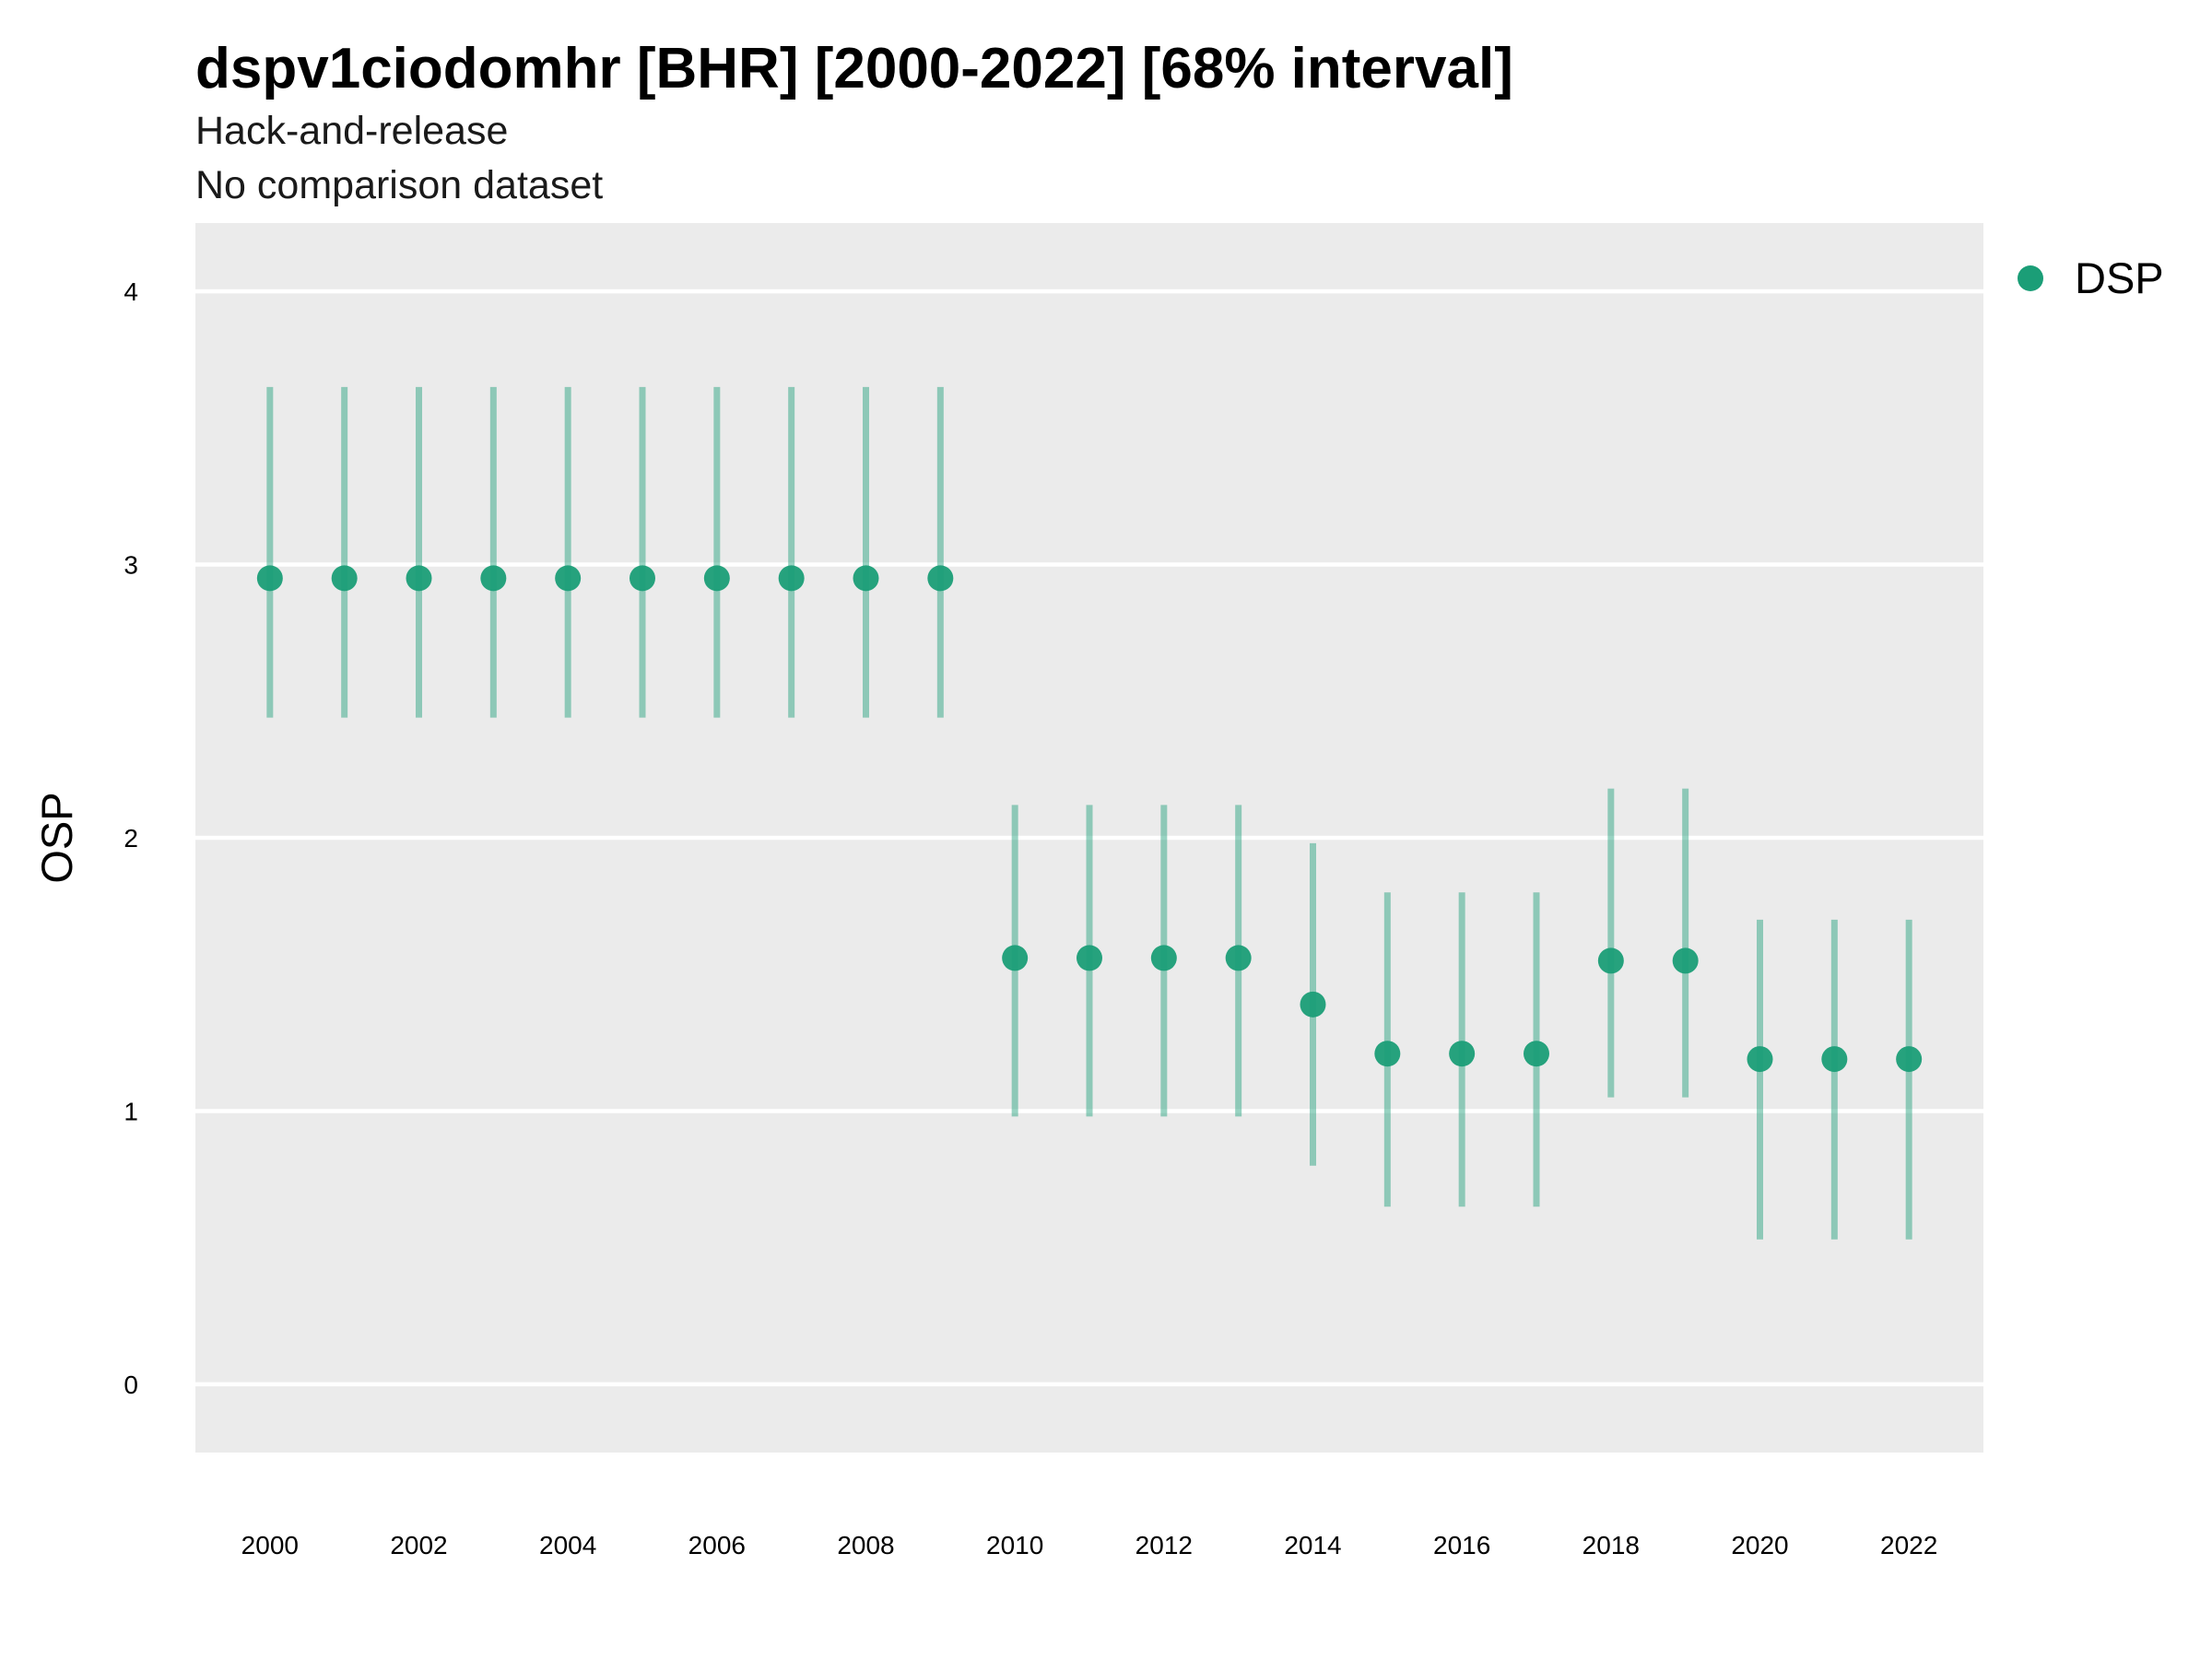 The width and height of the screenshot is (2212, 1659). What do you see at coordinates (418, 1545) in the screenshot?
I see `x-tick-label: 2002` at bounding box center [418, 1545].